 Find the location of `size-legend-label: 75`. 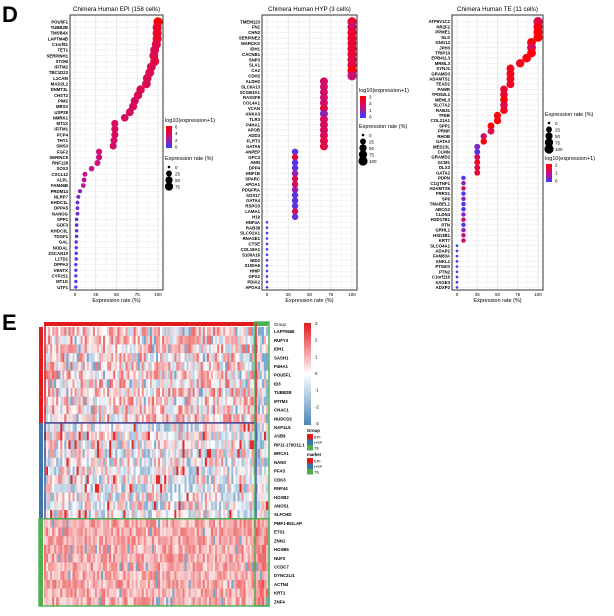

size-legend-label: 75 is located at coordinates (372, 154).